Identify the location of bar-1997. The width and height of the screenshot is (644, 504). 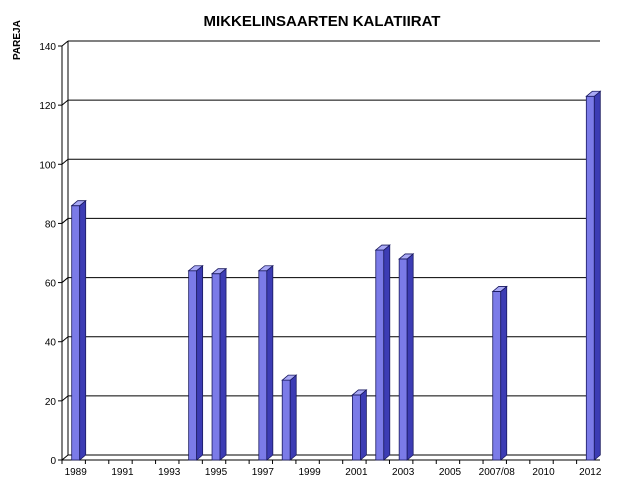
(265, 362).